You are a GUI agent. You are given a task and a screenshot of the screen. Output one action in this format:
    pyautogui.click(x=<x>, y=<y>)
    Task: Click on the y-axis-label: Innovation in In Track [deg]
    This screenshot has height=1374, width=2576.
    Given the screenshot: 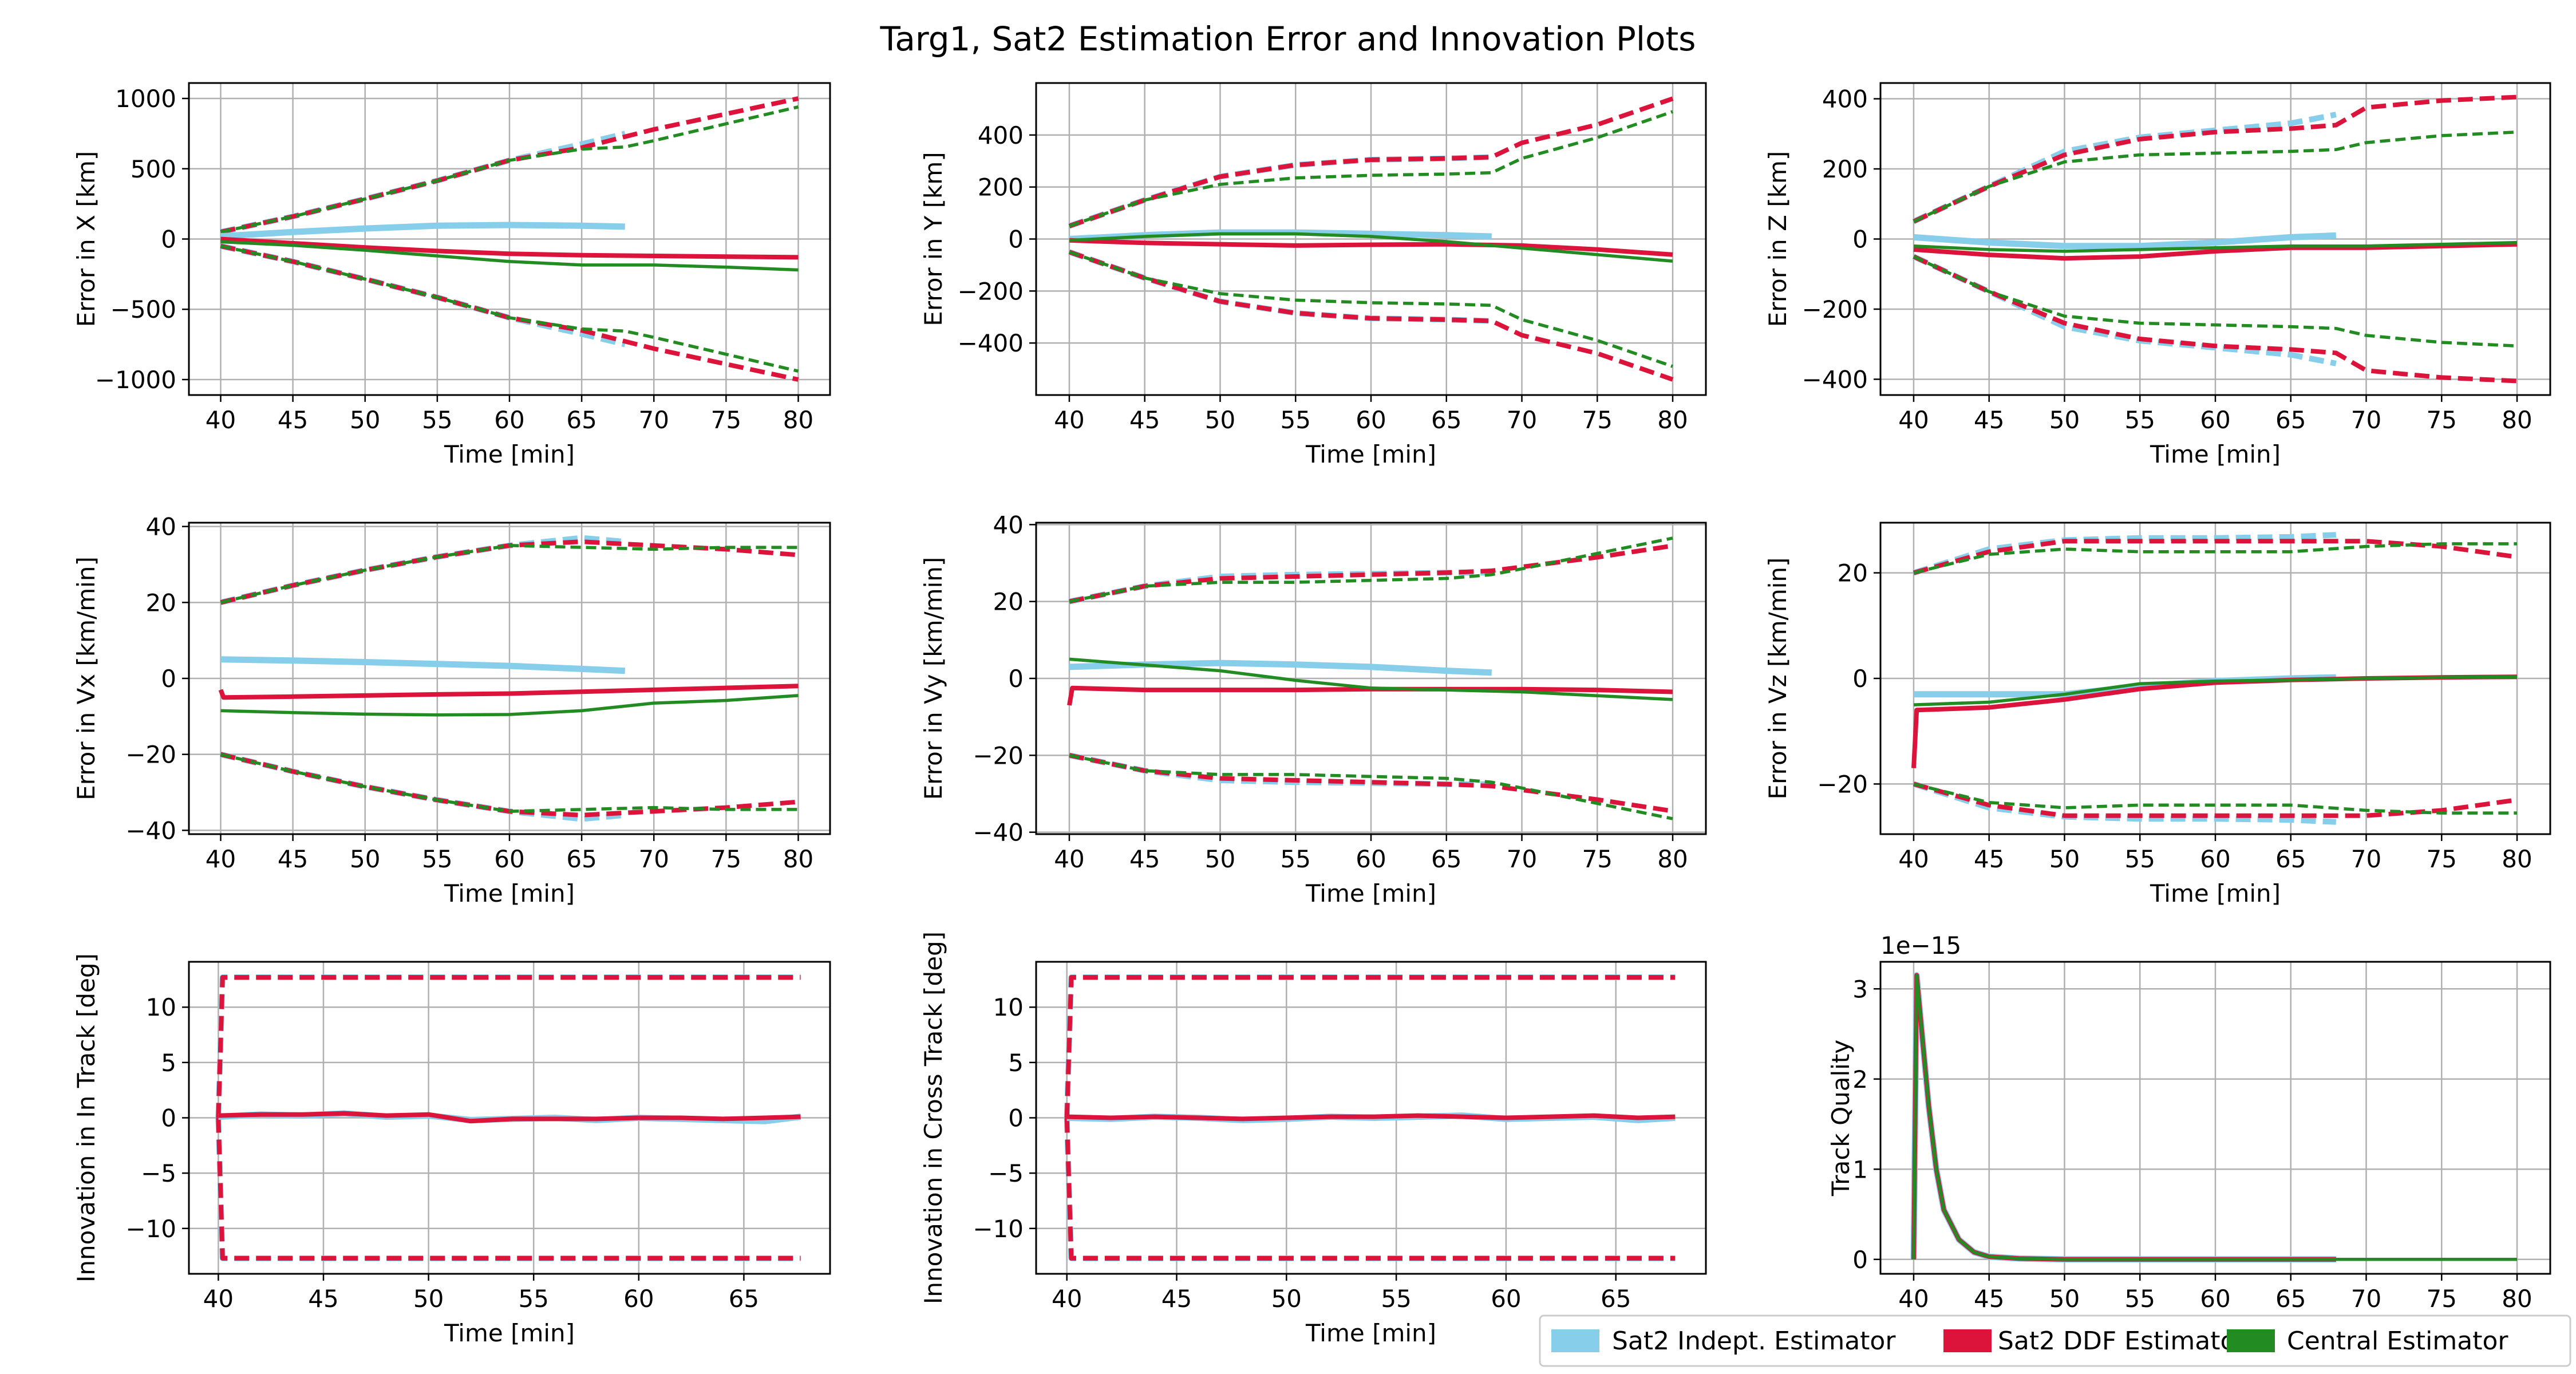 What is the action you would take?
    pyautogui.click(x=86, y=1117)
    